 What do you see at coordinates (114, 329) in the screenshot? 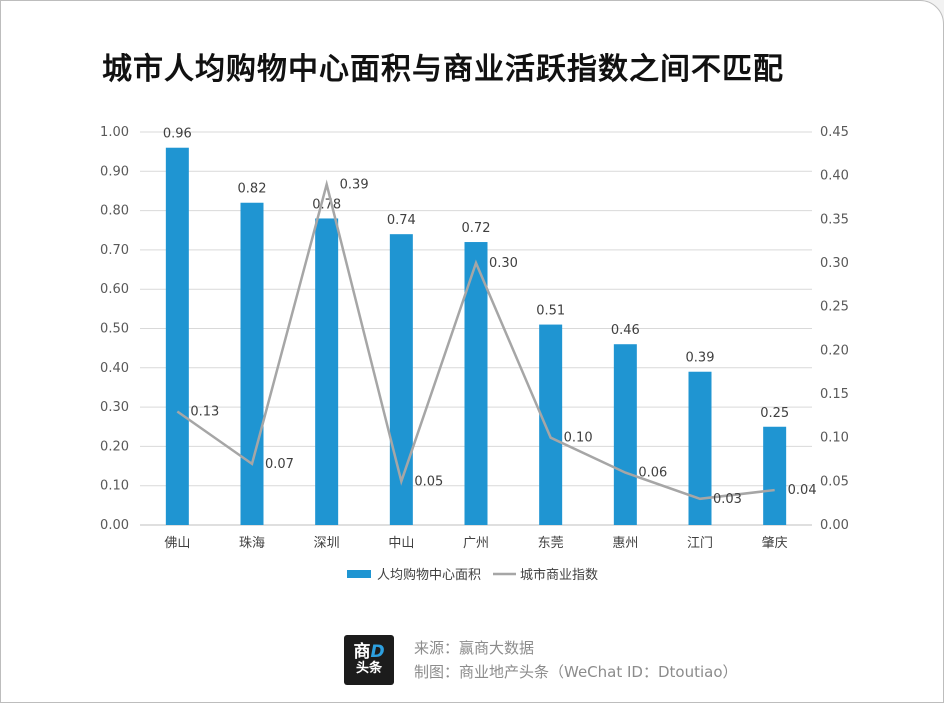
I see `left-tick-label: 0.50` at bounding box center [114, 329].